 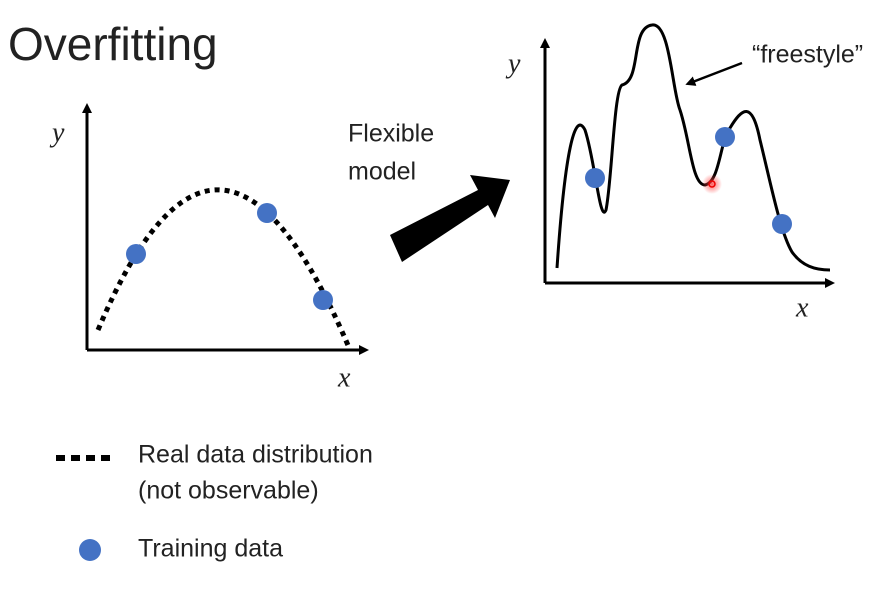 I want to click on legend-dot, so click(x=90, y=550).